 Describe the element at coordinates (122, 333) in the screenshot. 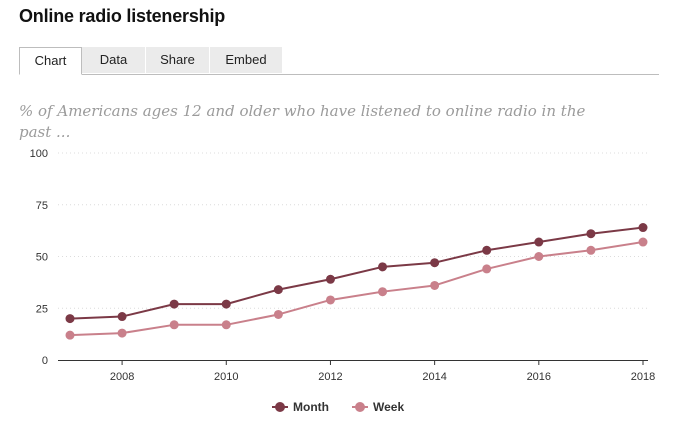

I see `data-point-week-2008` at that location.